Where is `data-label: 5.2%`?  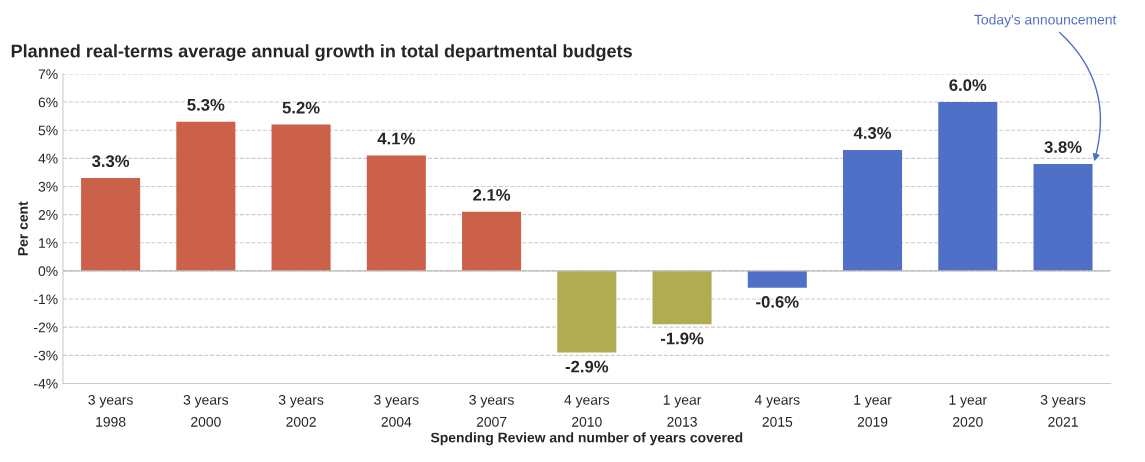
data-label: 5.2% is located at coordinates (301, 107).